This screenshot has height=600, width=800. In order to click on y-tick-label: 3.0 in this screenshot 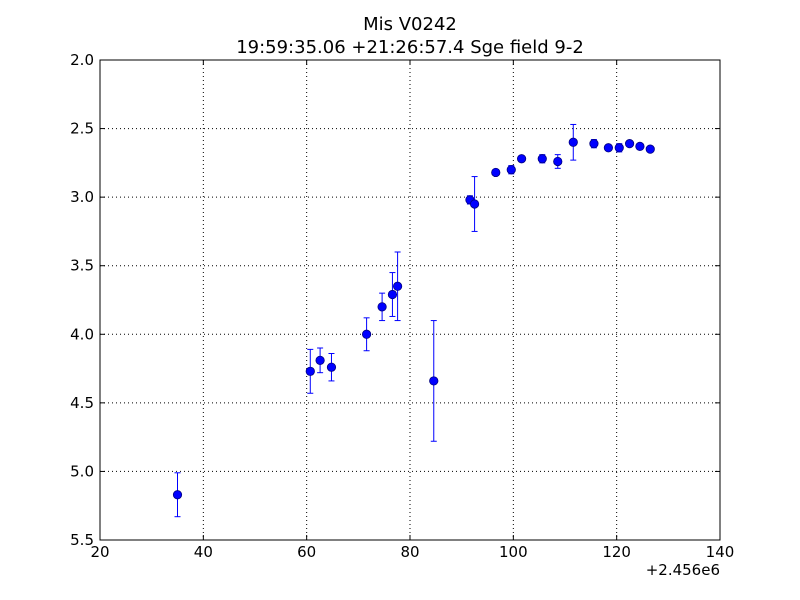, I will do `click(82, 197)`.